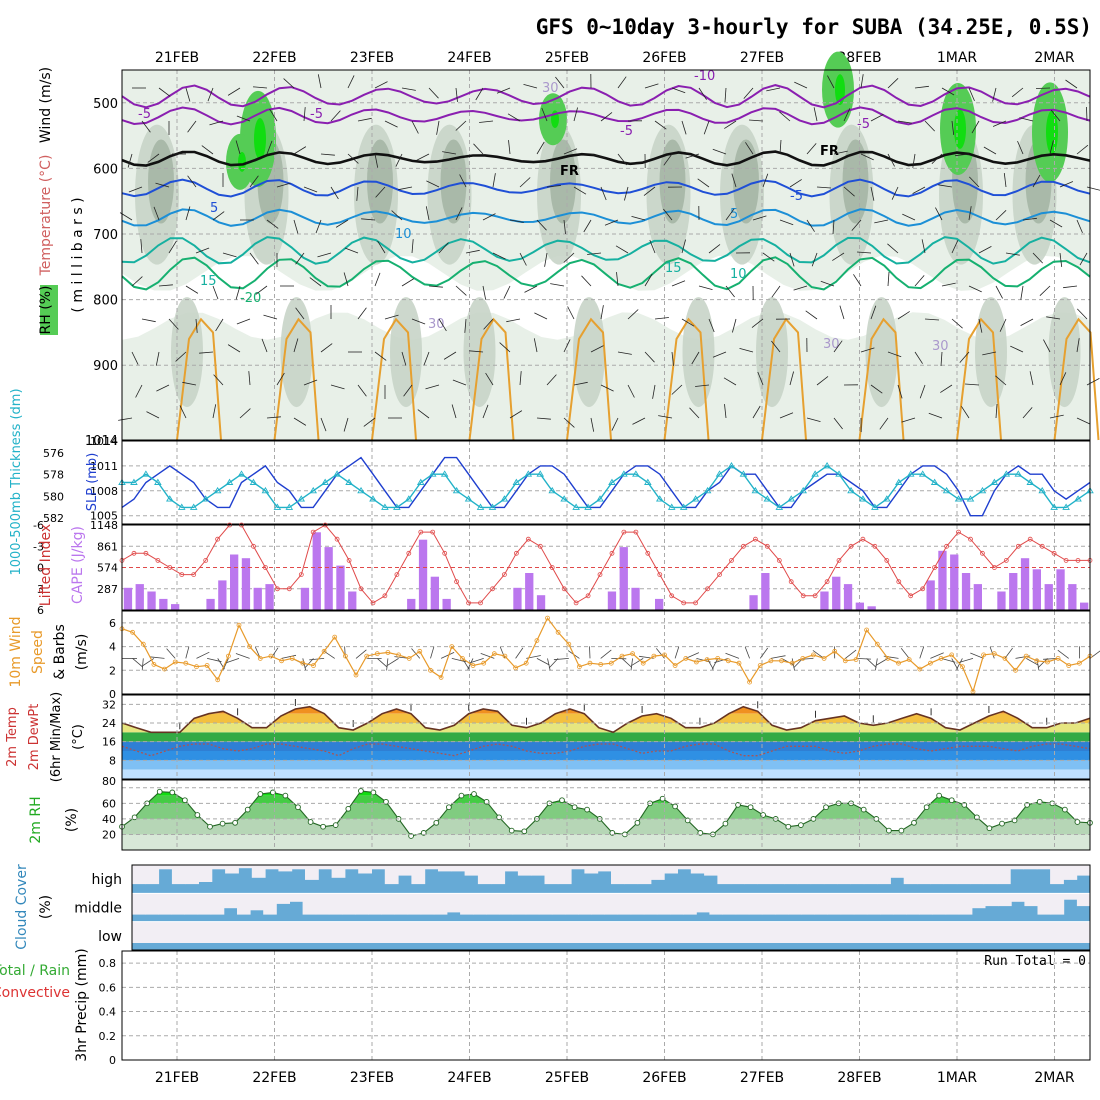  What do you see at coordinates (46, 565) in the screenshot?
I see `li-ylabel: Lifted Index` at bounding box center [46, 565].